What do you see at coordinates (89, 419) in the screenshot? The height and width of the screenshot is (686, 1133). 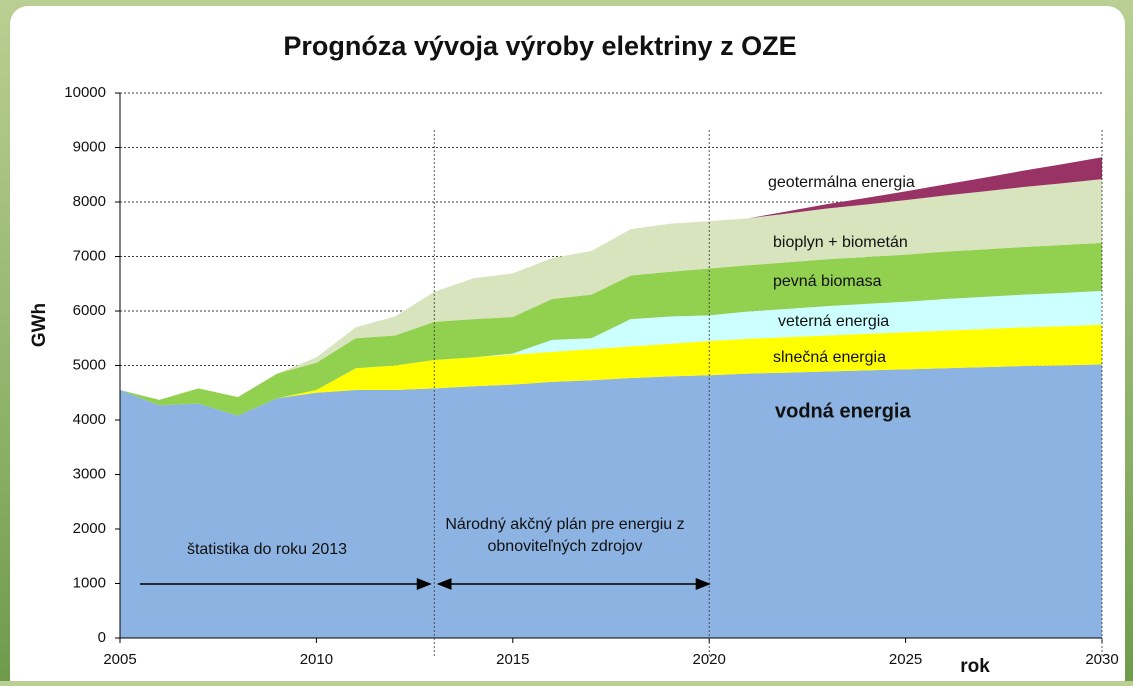 I see `y-tick-label: 4000` at bounding box center [89, 419].